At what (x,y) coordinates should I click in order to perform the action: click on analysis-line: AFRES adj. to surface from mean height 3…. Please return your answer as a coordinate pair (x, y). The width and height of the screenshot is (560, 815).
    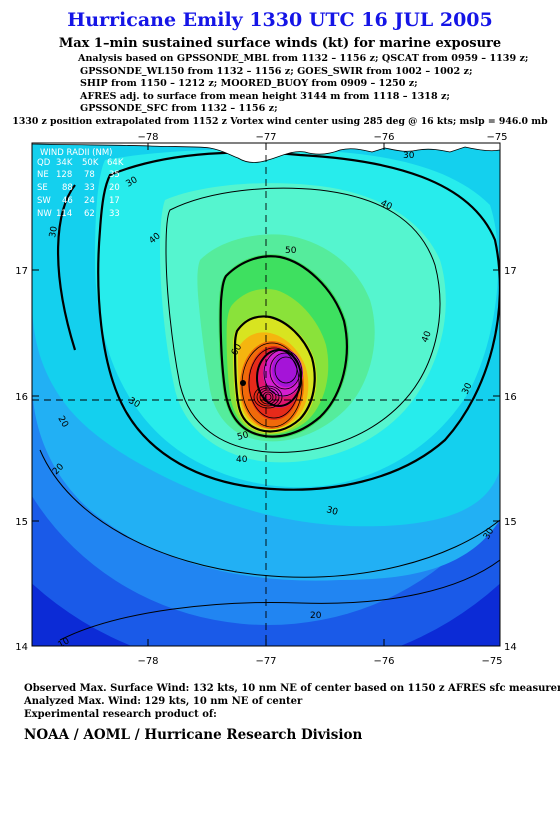
    Looking at the image, I should click on (265, 96).